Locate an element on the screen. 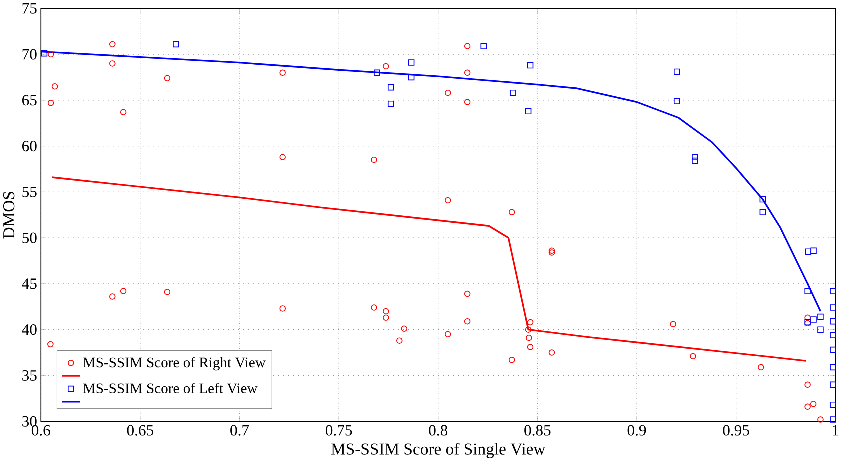 Image resolution: width=843 pixels, height=462 pixels. x-tick-label: 0.65 is located at coordinates (140, 430).